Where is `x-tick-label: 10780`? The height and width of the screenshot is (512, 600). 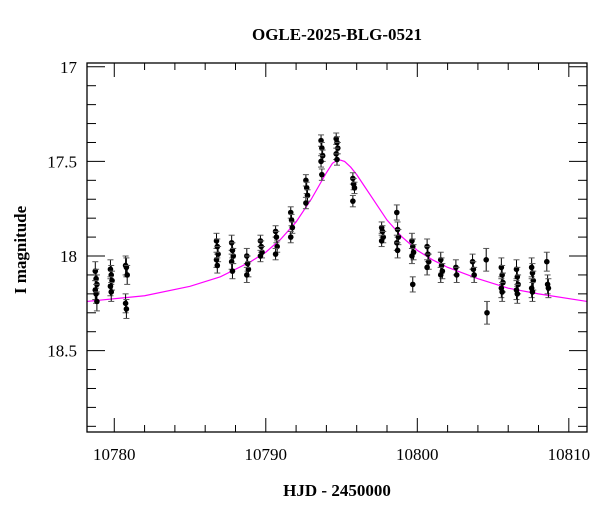 x-tick-label: 10780 is located at coordinates (114, 454).